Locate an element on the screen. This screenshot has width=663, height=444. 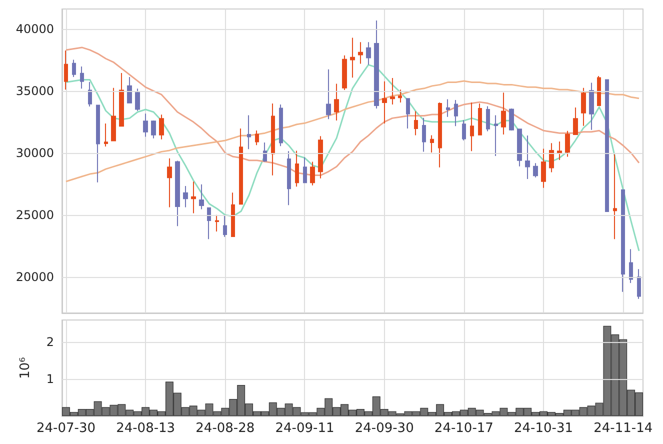
x-tick-label: 24-10-17 is located at coordinates (464, 428).